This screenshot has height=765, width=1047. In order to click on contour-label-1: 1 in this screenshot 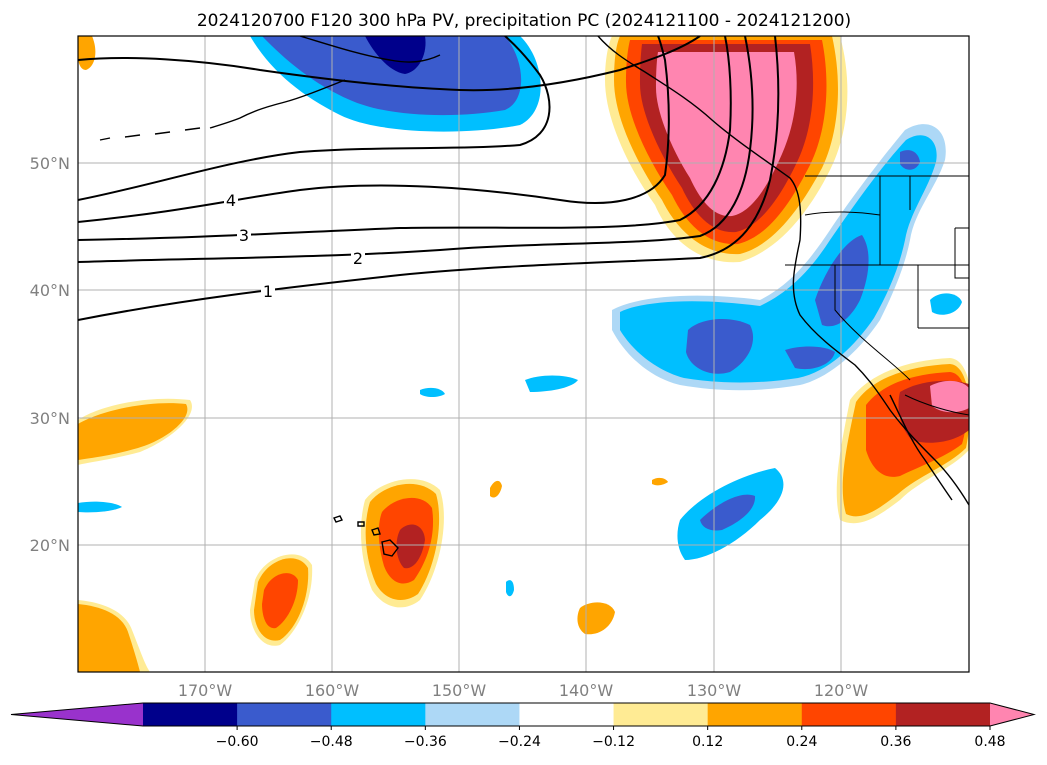, I will do `click(268, 291)`.